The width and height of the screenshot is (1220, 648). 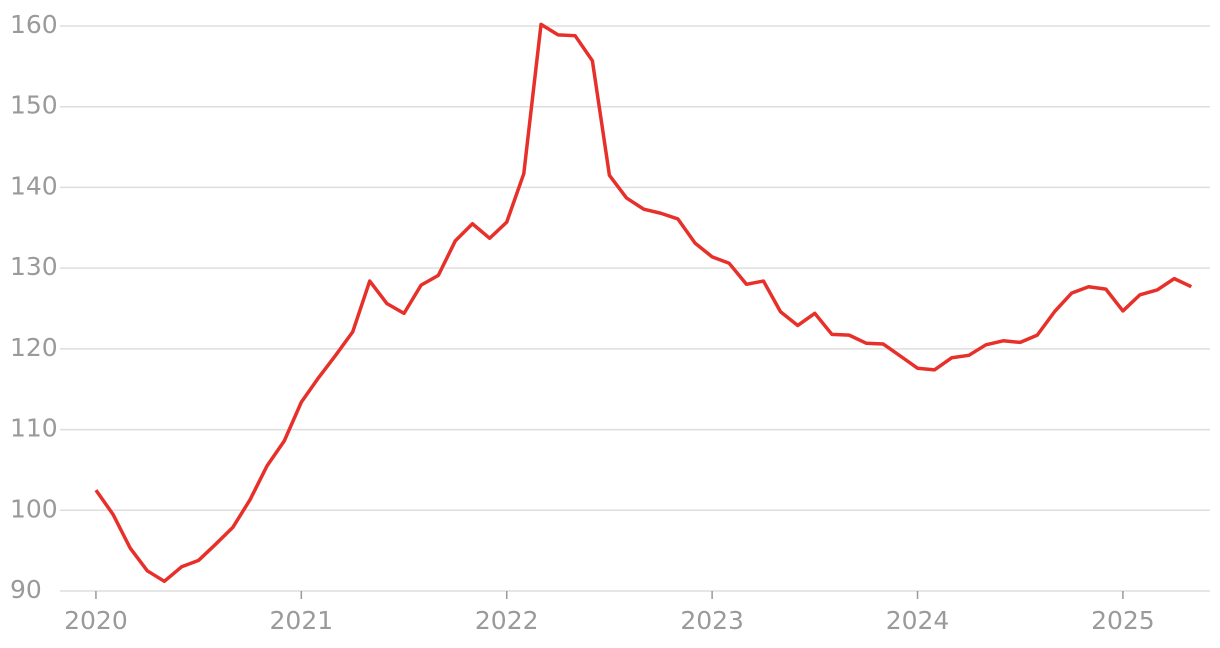 I want to click on y-tick-label: 150, so click(x=34, y=105).